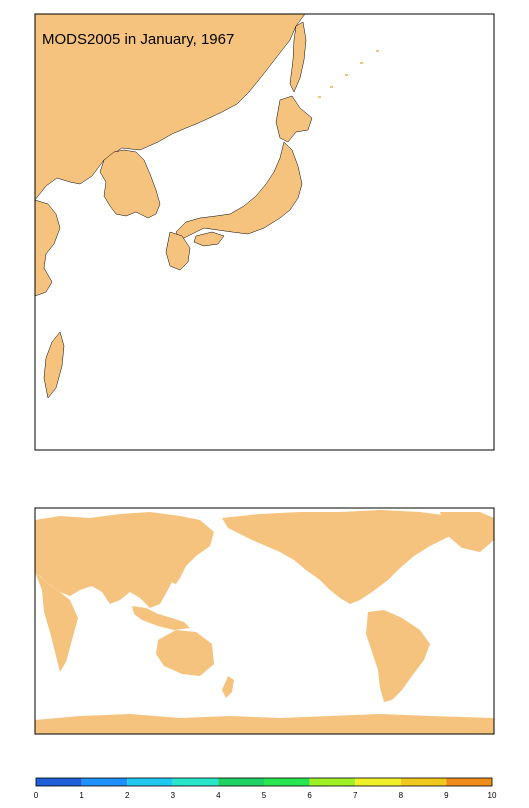  What do you see at coordinates (398, 656) in the screenshot?
I see `south-america-landmass` at bounding box center [398, 656].